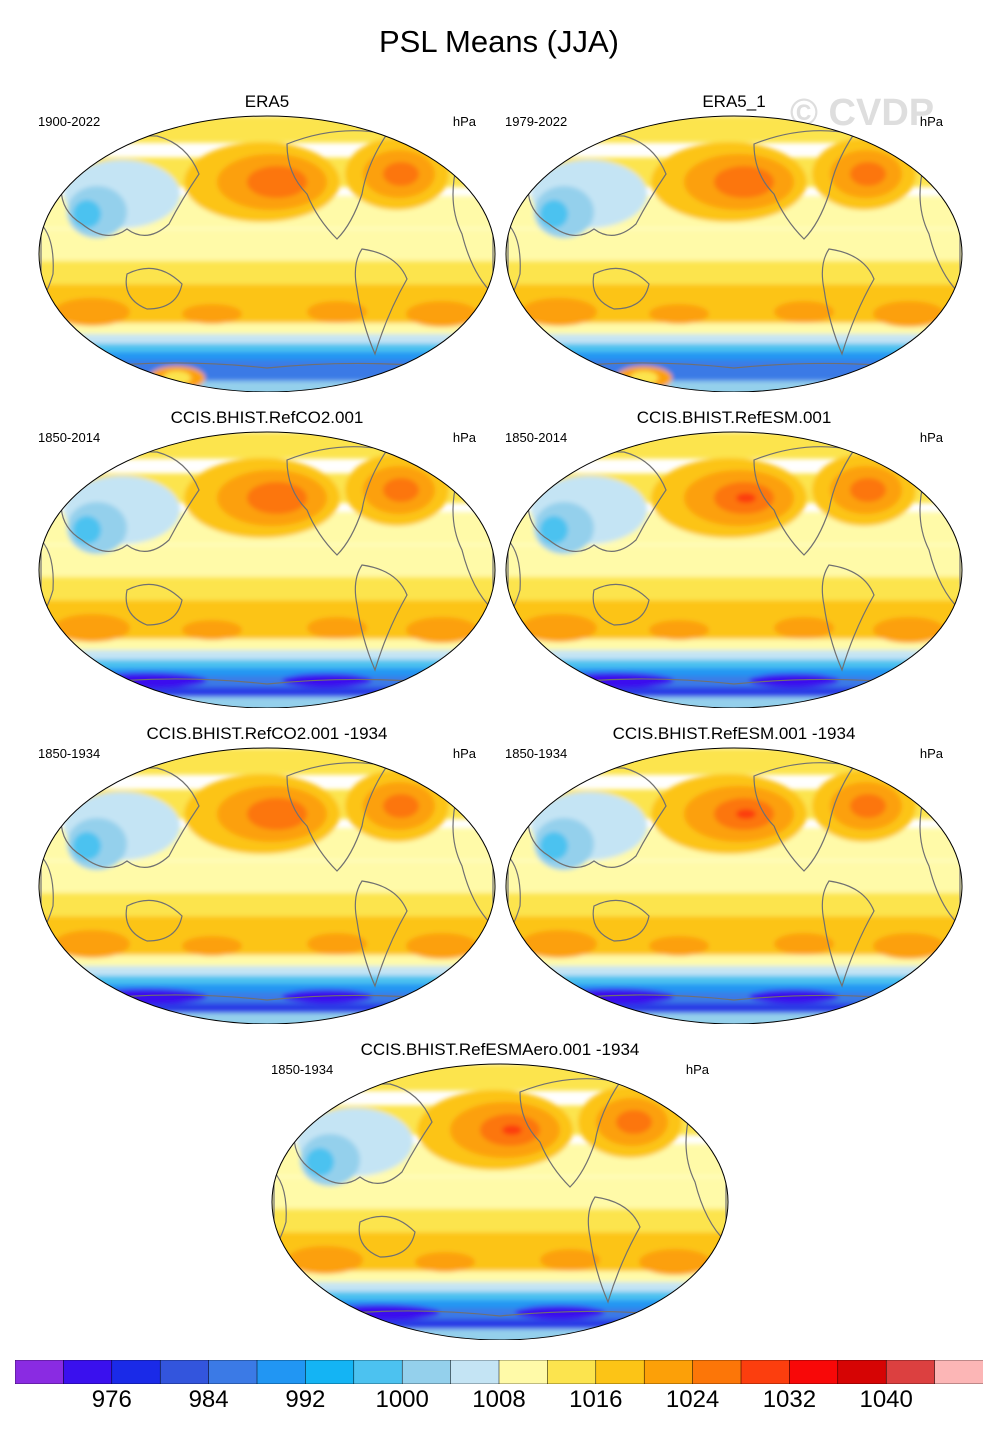  What do you see at coordinates (500, 1049) in the screenshot?
I see `panel-title: CCIS.BHIST.RefESMAero.001 -1934` at bounding box center [500, 1049].